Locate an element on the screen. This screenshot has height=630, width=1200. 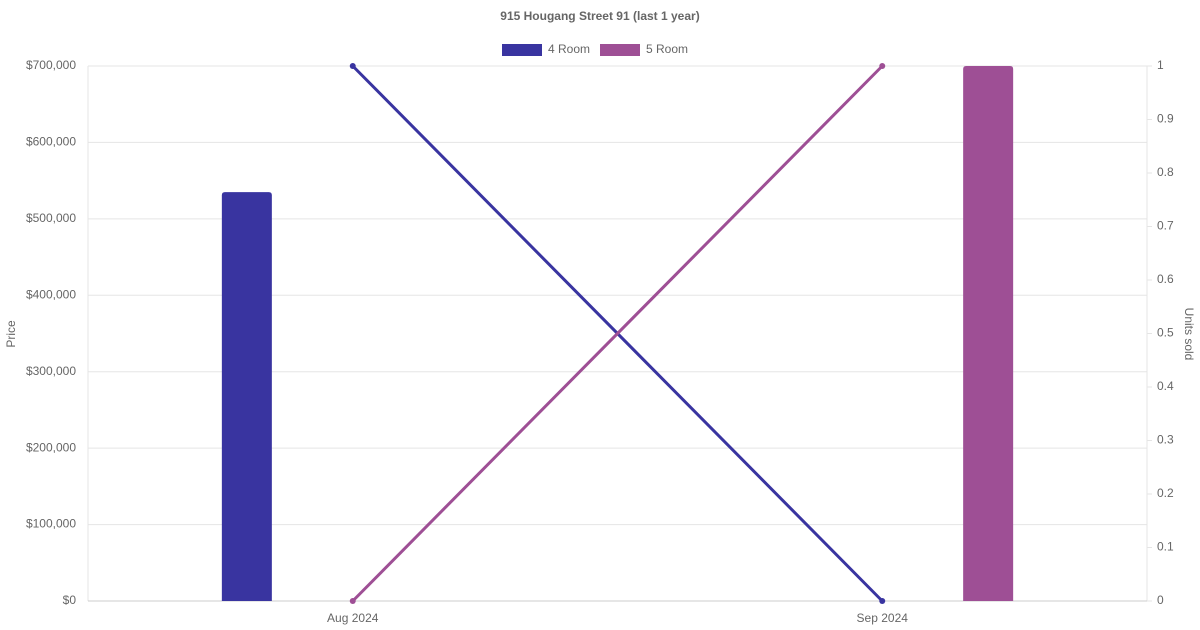
y-tick-label: $400,000 is located at coordinates (51, 294).